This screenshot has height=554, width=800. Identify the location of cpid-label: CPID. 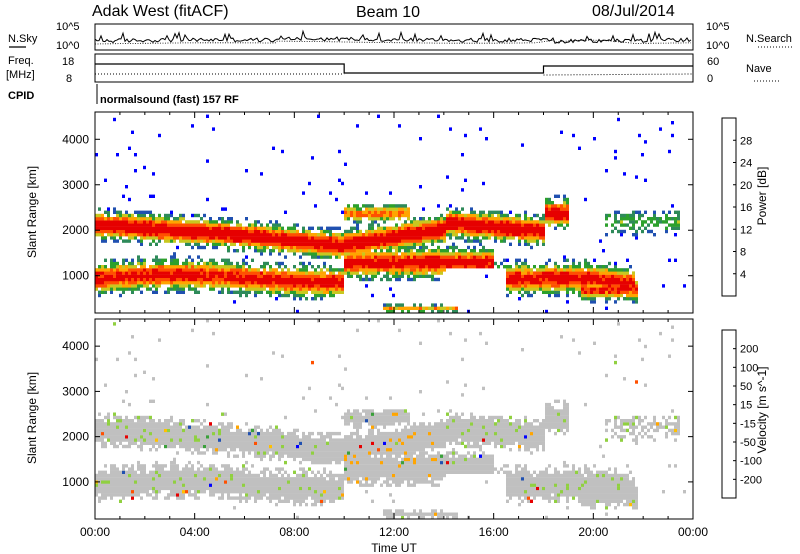
(21, 96).